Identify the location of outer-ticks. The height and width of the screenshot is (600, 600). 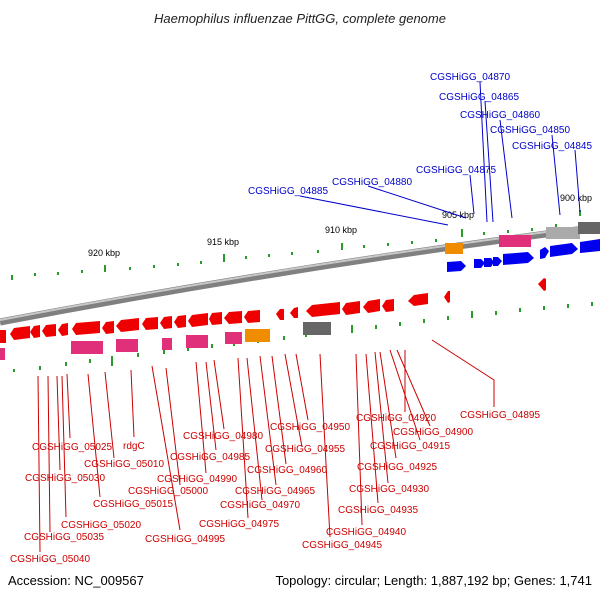
(296, 245).